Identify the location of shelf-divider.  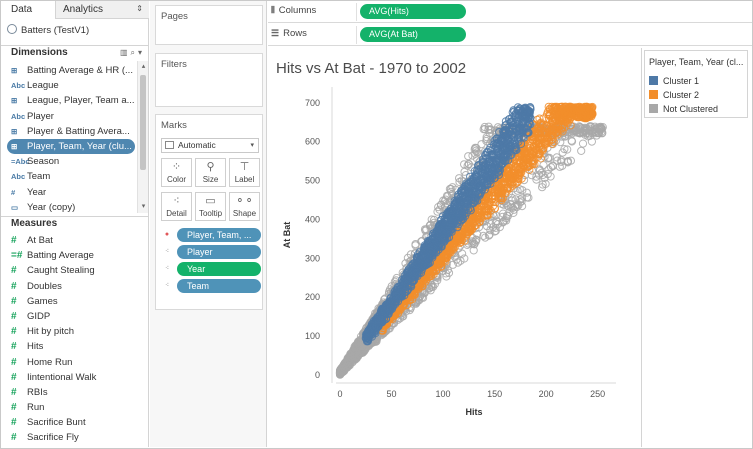
(356, 35).